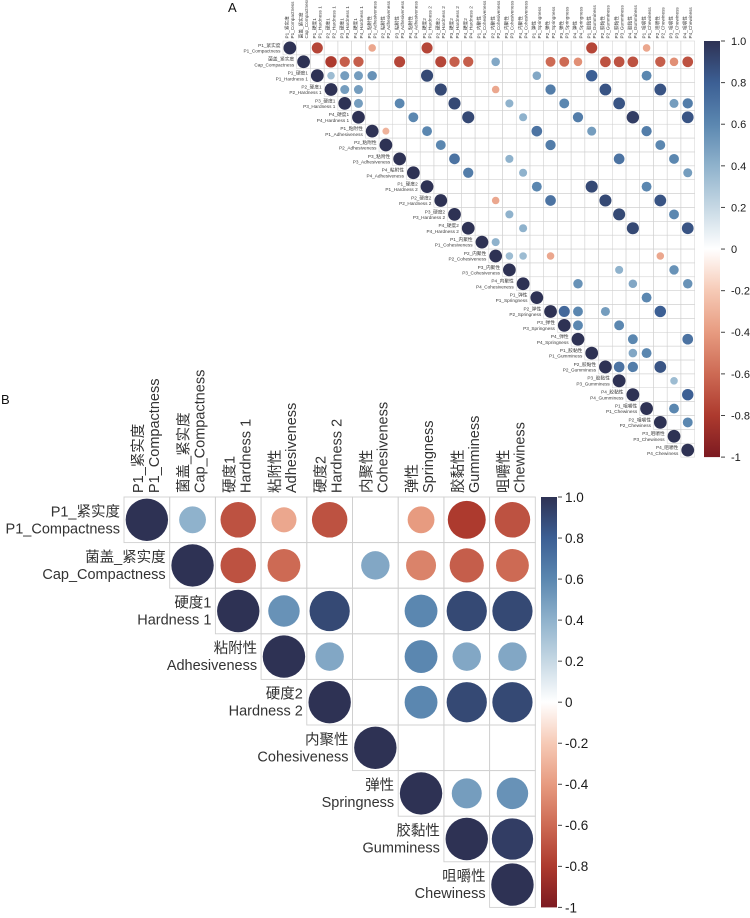 This screenshot has height=918, width=750. What do you see at coordinates (626, 405) in the screenshot?
I see `row-label-zh: P1_咀嚼性` at bounding box center [626, 405].